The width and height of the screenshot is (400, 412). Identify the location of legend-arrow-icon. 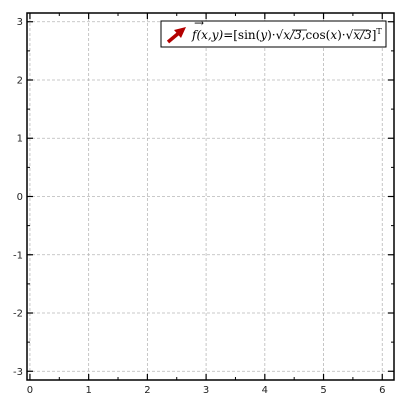
(176, 35).